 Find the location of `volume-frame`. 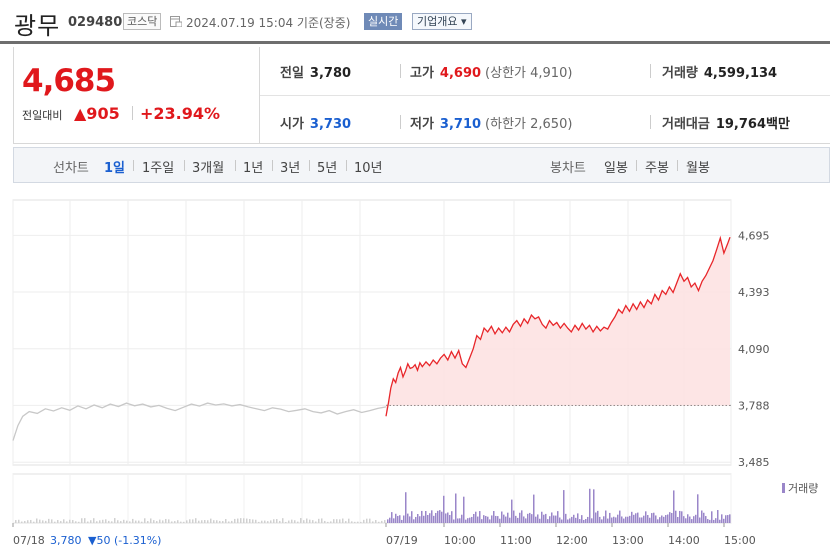

volume-frame is located at coordinates (372, 498).